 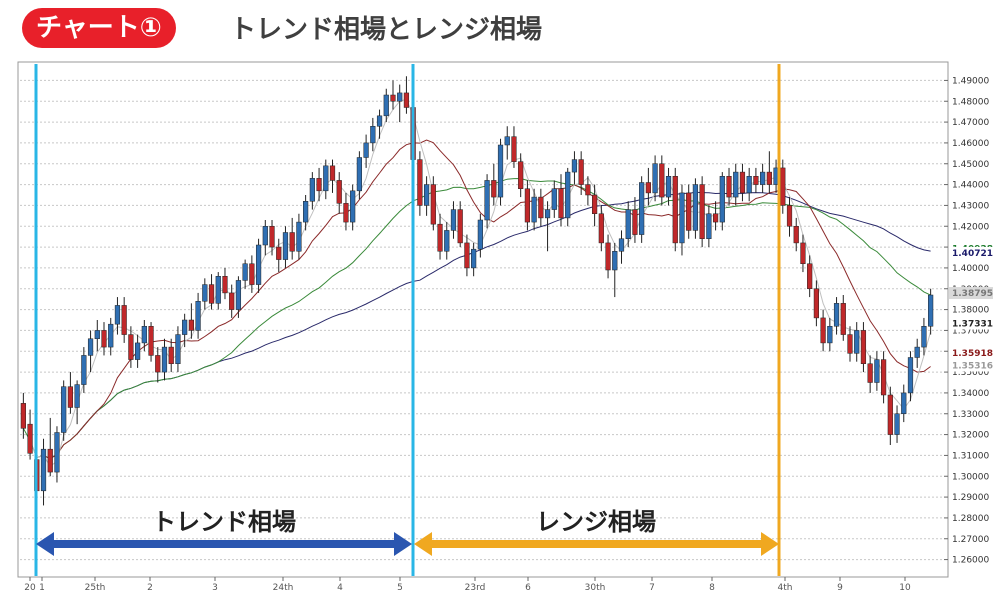 I want to click on x-tick-label: 30th, so click(x=595, y=588).